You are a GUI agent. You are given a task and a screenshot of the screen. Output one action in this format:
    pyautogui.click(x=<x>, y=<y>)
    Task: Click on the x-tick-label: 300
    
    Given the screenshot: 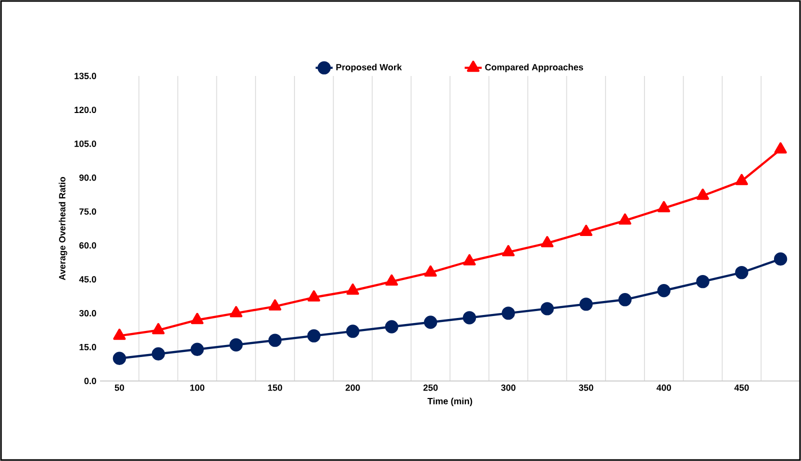 What is the action you would take?
    pyautogui.click(x=508, y=387)
    